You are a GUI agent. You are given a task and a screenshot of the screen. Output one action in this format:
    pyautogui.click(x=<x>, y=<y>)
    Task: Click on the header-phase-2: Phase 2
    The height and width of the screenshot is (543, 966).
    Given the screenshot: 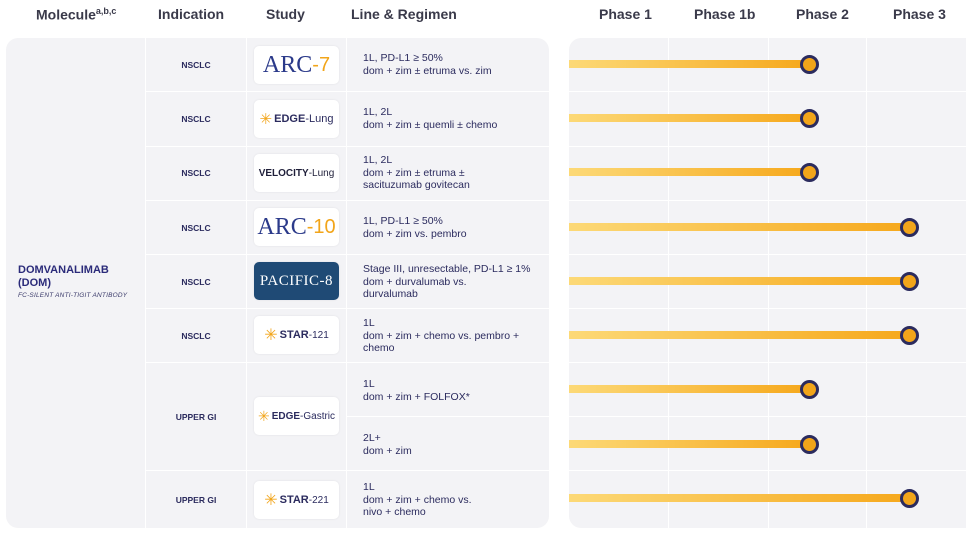 What is the action you would take?
    pyautogui.click(x=822, y=14)
    